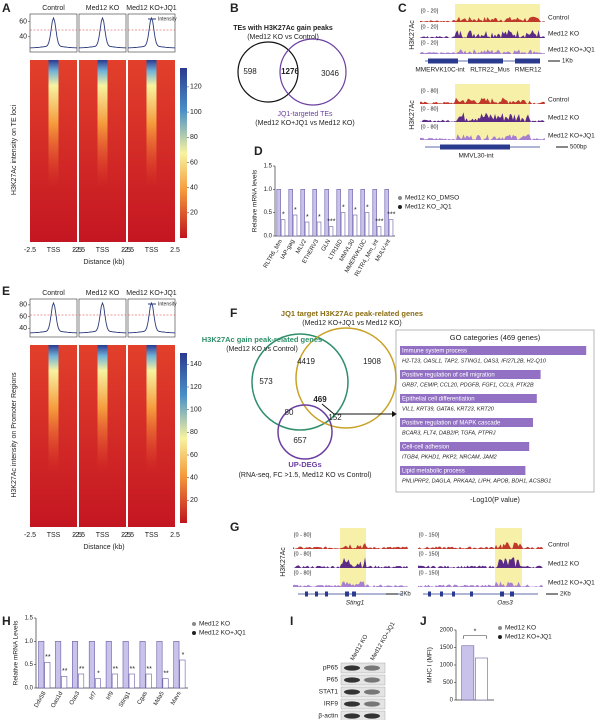  Describe the element at coordinates (14, 435) in the screenshot. I see `y-axis-label: H3K27Ac intensity on Promoter Regions` at that location.